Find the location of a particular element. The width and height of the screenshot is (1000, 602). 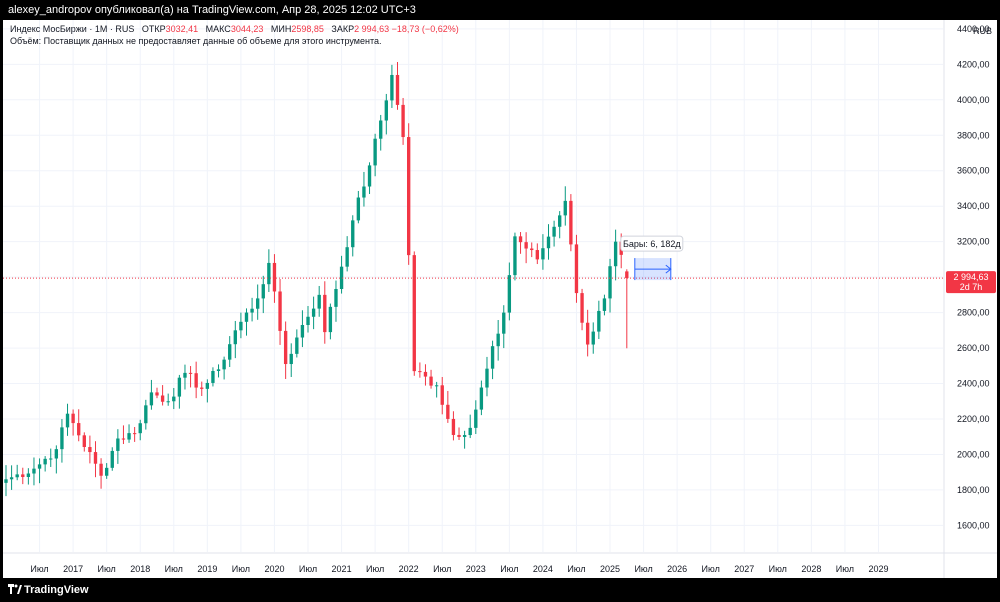

y-tick-label: 3200,00 is located at coordinates (973, 242).